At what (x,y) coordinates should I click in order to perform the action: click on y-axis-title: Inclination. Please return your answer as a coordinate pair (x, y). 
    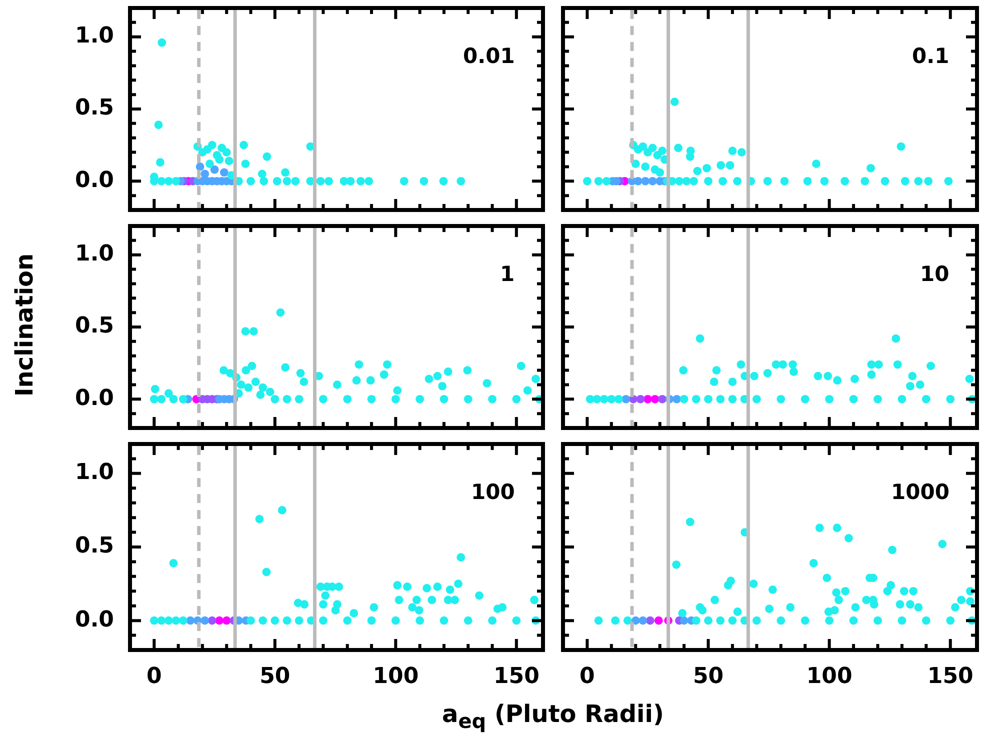
    Looking at the image, I should click on (24, 325).